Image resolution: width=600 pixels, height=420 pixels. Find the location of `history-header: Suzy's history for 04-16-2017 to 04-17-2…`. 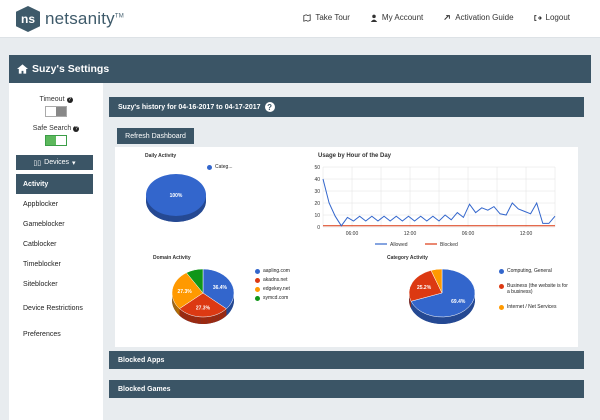

history-header: Suzy's history for 04-16-2017 to 04-17-2… is located at coordinates (346, 107).